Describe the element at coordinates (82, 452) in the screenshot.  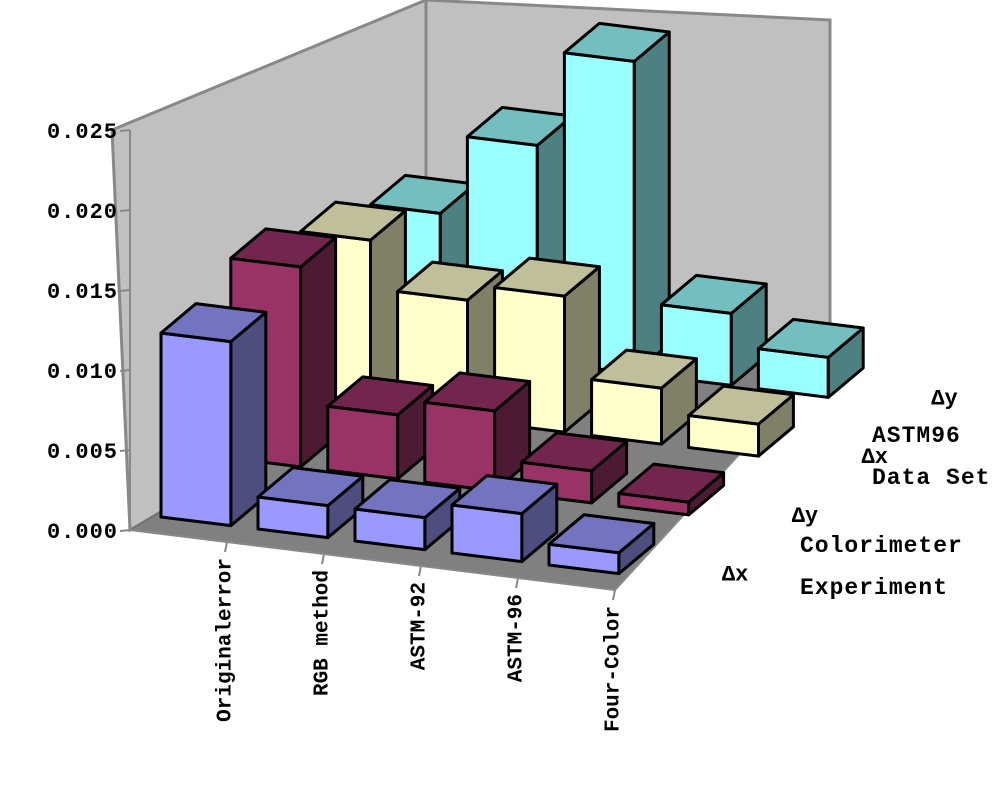
I see `y-tick-label: 0.005` at that location.